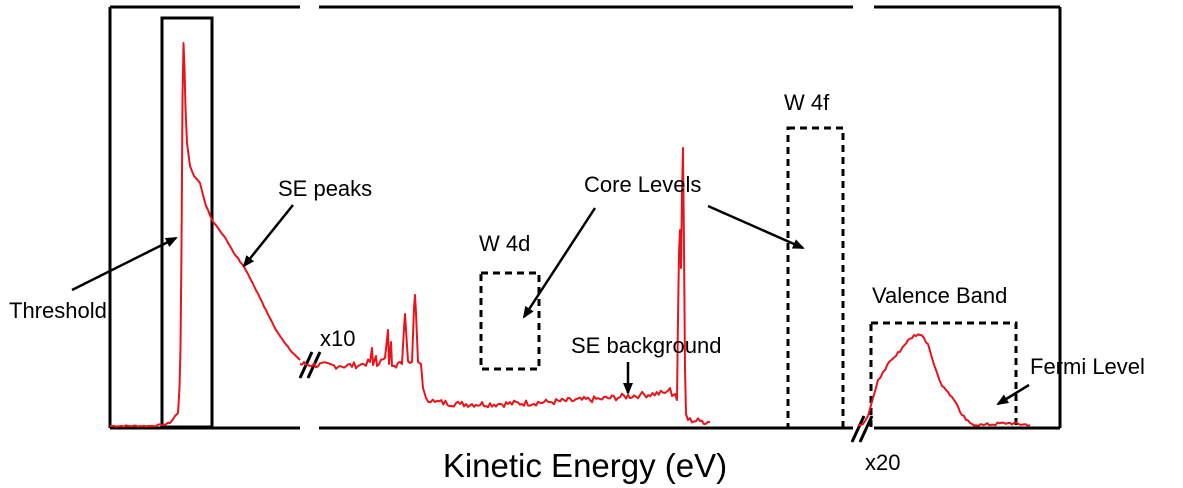 The height and width of the screenshot is (488, 1183). I want to click on spectrum-series-left, so click(205, 235).